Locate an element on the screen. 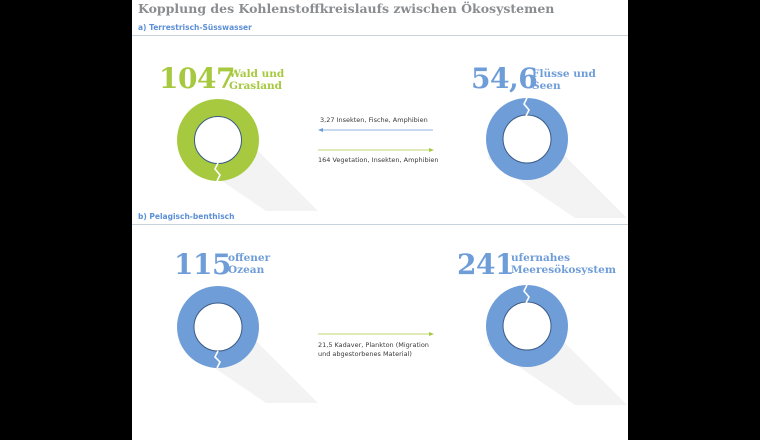 The height and width of the screenshot is (440, 760). forest-grassland-value: 1047 is located at coordinates (197, 78).